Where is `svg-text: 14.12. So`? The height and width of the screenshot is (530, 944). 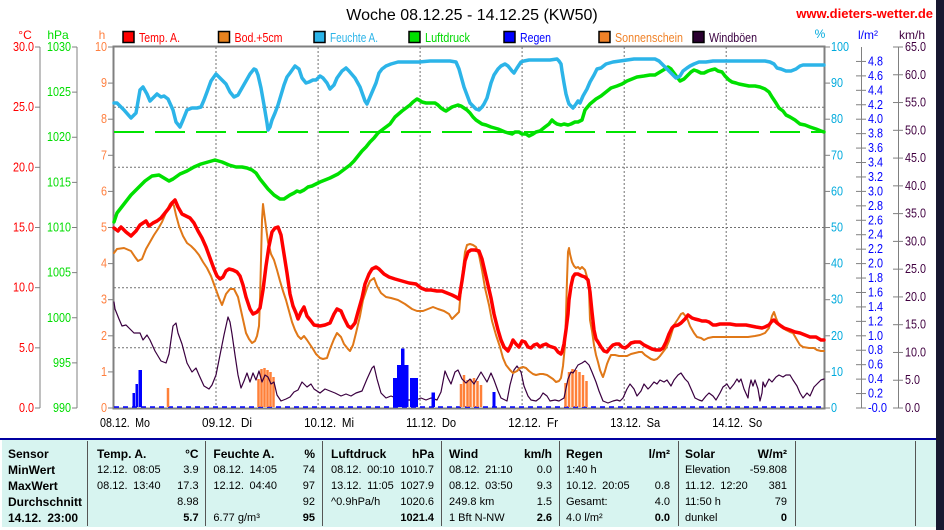 svg-text: 14.12. So is located at coordinates (737, 422).